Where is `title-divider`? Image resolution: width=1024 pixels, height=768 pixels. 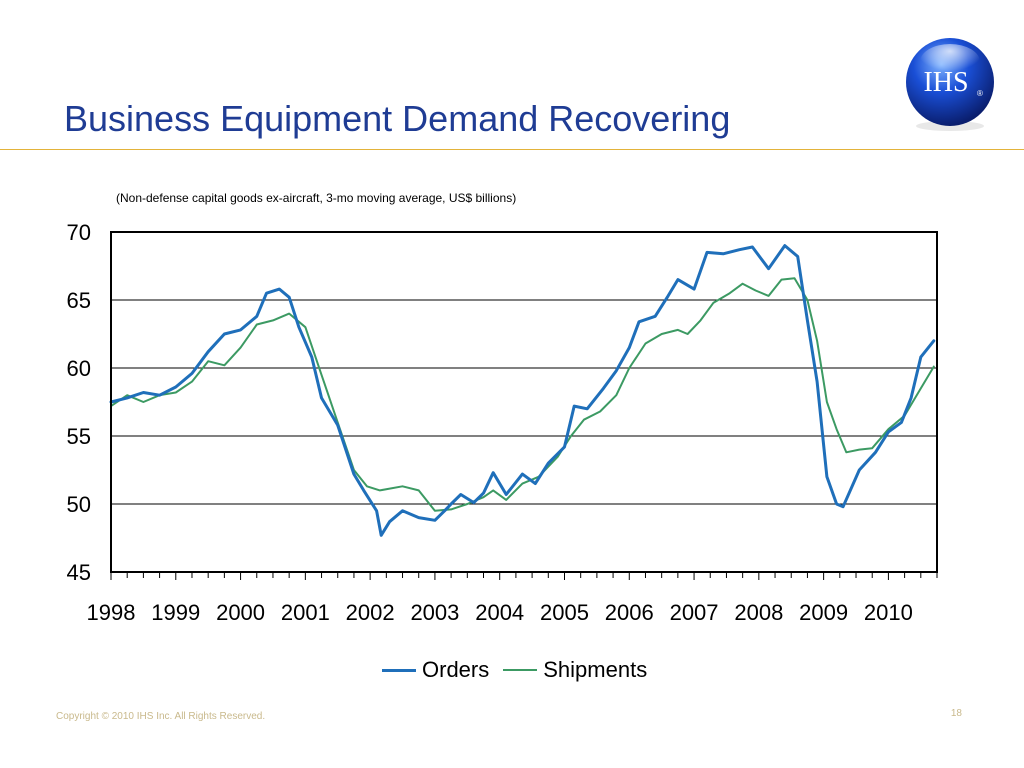 title-divider is located at coordinates (512, 149).